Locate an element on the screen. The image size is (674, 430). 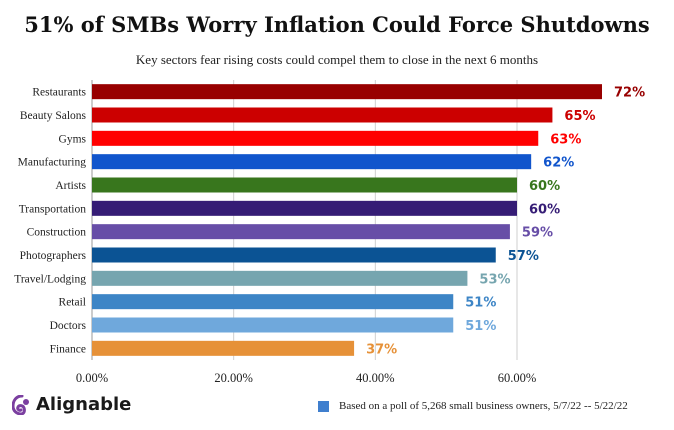
category-label: Travel/Lodging is located at coordinates (50, 279).